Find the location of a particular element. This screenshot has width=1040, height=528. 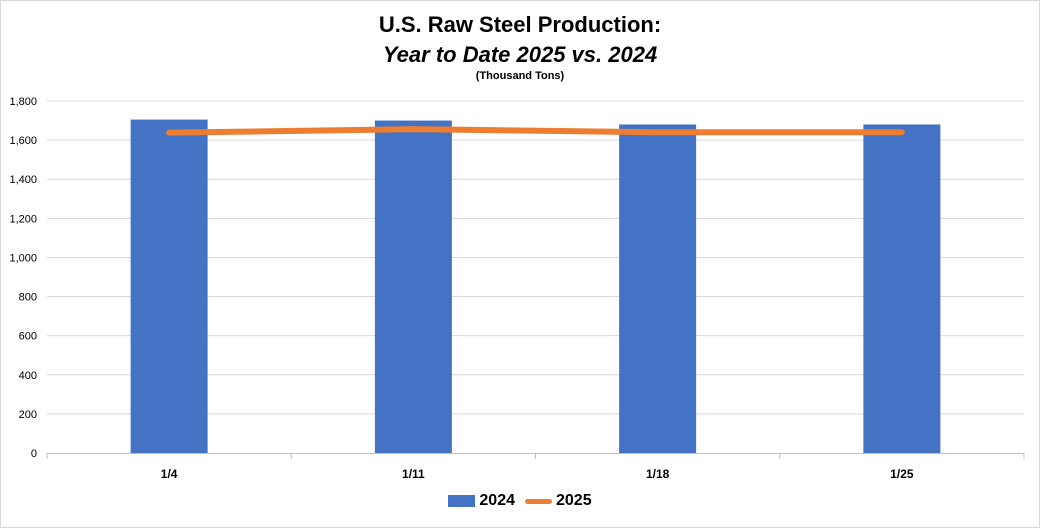

legend-swatch-2024 is located at coordinates (462, 501).